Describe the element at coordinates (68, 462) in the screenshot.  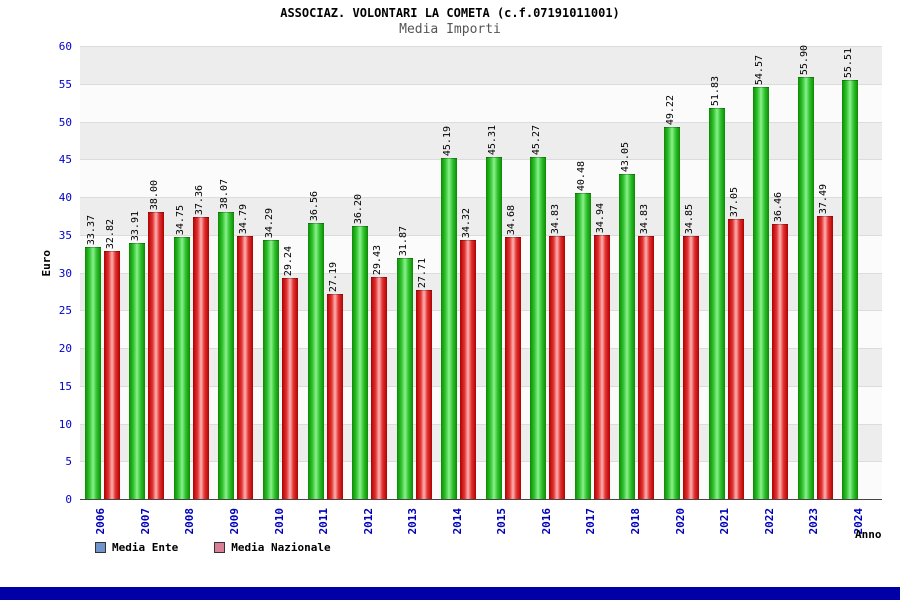
I see `y-tick-label: 5` at that location.